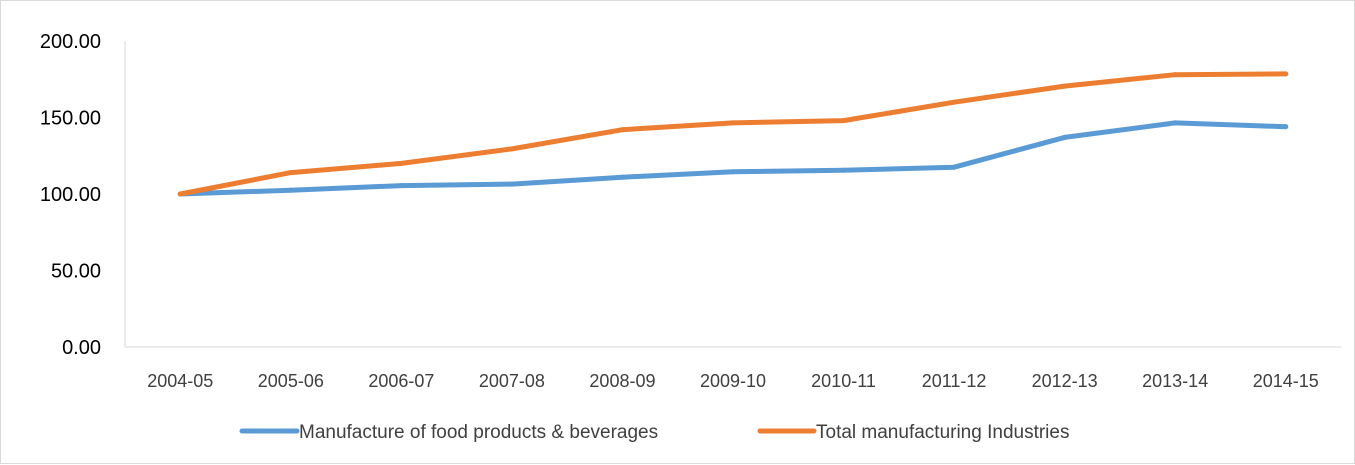 The height and width of the screenshot is (465, 1355). I want to click on y-tick-labels: 0.00 50.00 100.00 150.00 200.00, so click(70, 195).